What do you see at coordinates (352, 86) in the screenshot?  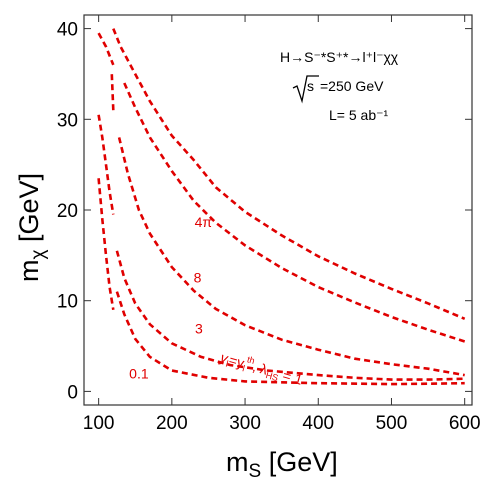 I see `energy-value: =250 GeV` at bounding box center [352, 86].